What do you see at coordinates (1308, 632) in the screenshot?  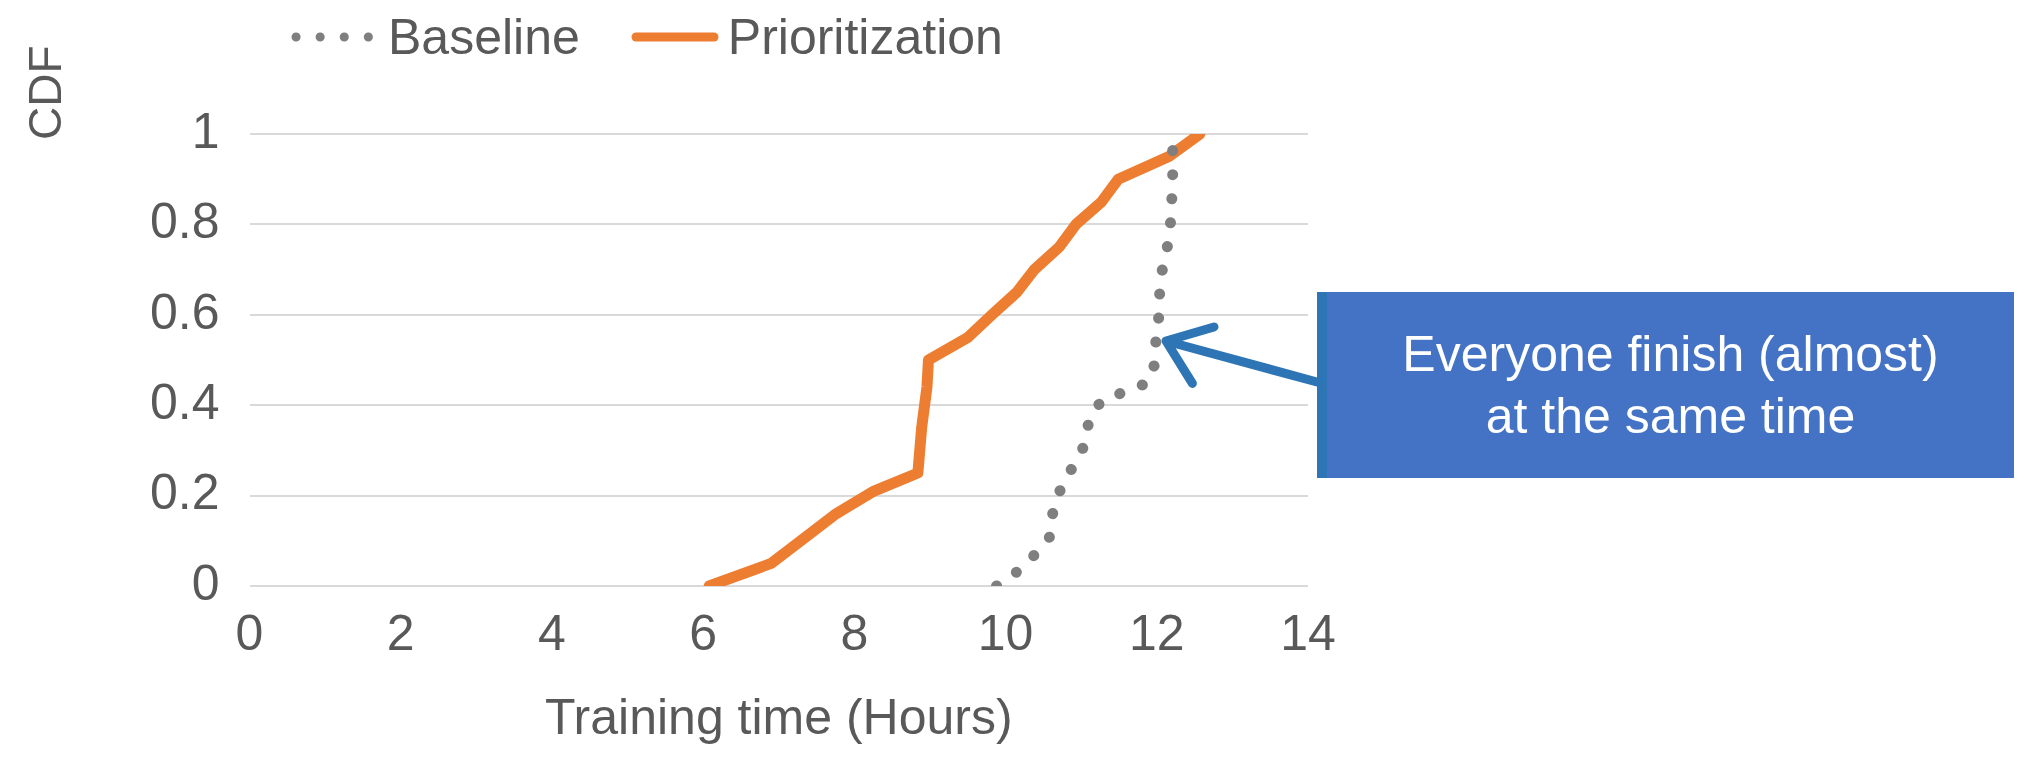 I see `x-tick-label: 14` at bounding box center [1308, 632].